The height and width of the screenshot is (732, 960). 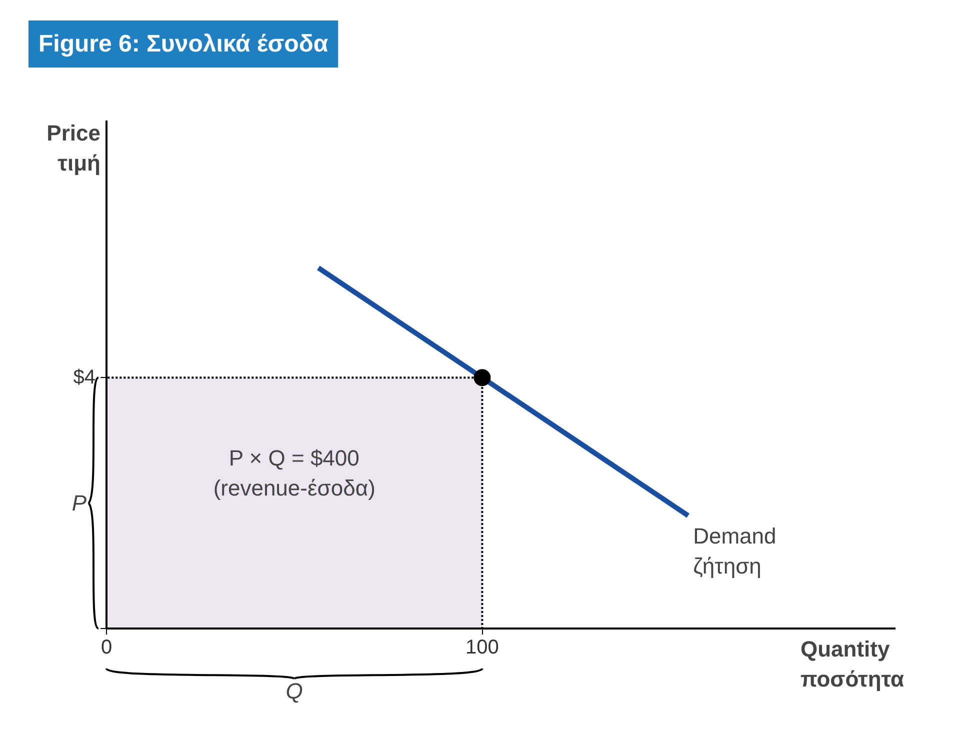 I want to click on series-label: Demand ζήτηση, so click(x=734, y=551).